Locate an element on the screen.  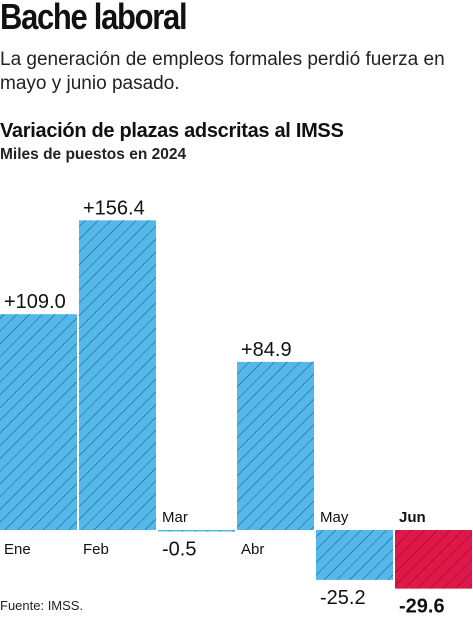
value-label-ene: +109.0 is located at coordinates (35, 302).